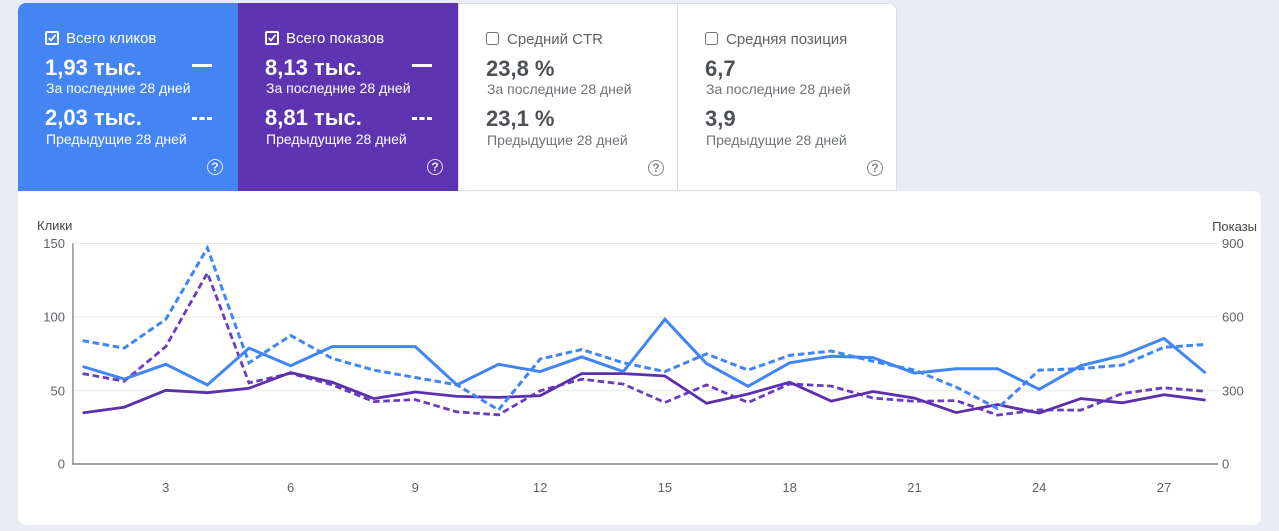  What do you see at coordinates (914, 487) in the screenshot?
I see `svg-text: 21` at bounding box center [914, 487].